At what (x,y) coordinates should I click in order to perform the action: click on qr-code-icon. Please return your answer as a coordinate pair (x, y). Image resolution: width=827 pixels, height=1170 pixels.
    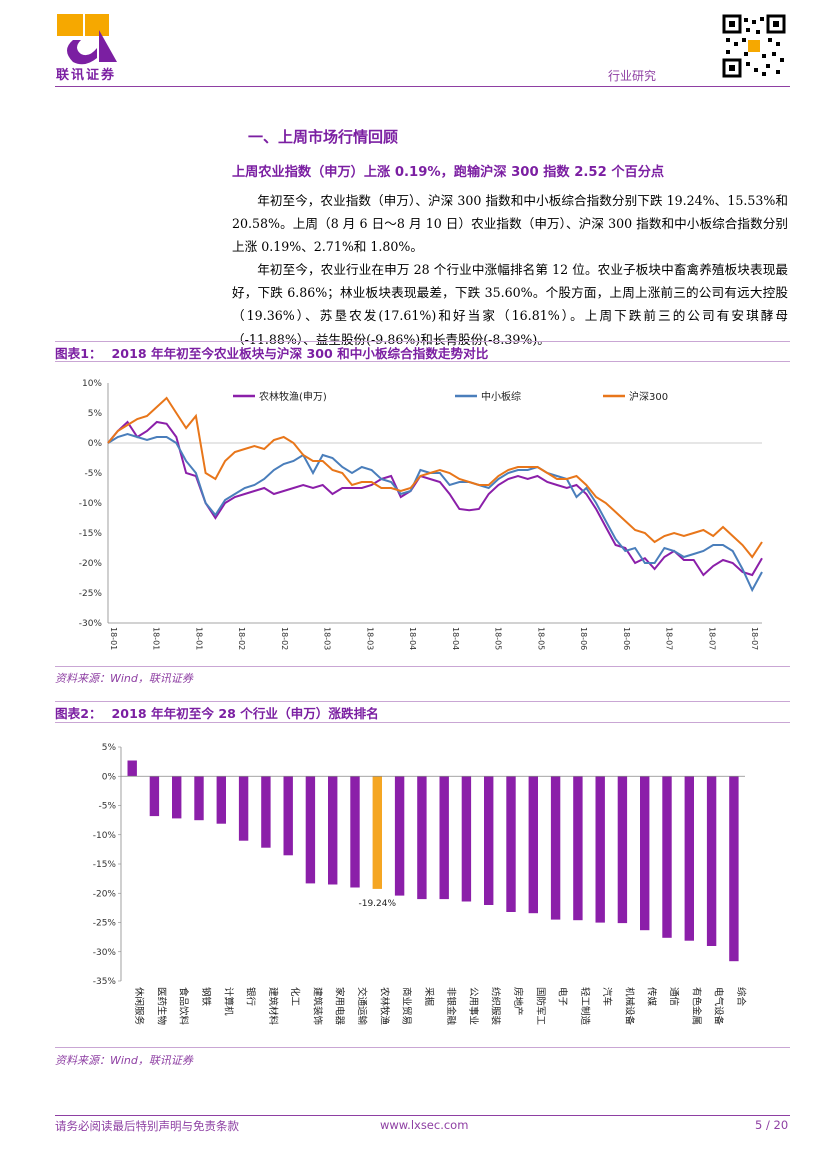
    Looking at the image, I should click on (754, 46).